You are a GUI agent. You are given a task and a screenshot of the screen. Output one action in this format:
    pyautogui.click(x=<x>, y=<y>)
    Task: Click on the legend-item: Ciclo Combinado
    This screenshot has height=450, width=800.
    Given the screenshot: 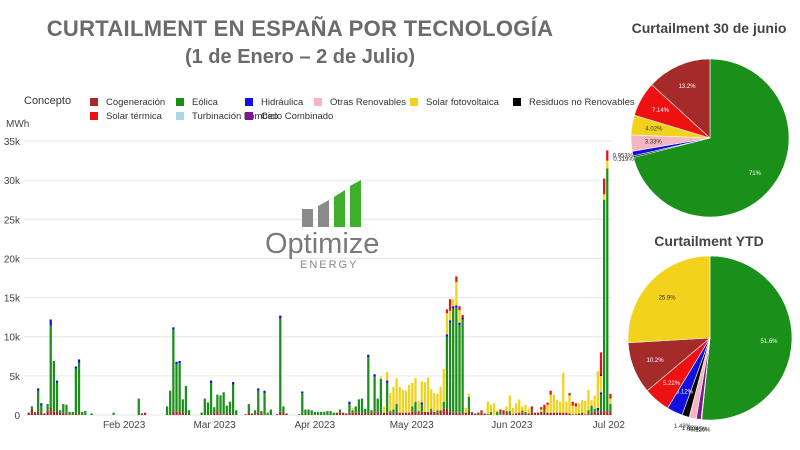 What is the action you would take?
    pyautogui.click(x=289, y=117)
    